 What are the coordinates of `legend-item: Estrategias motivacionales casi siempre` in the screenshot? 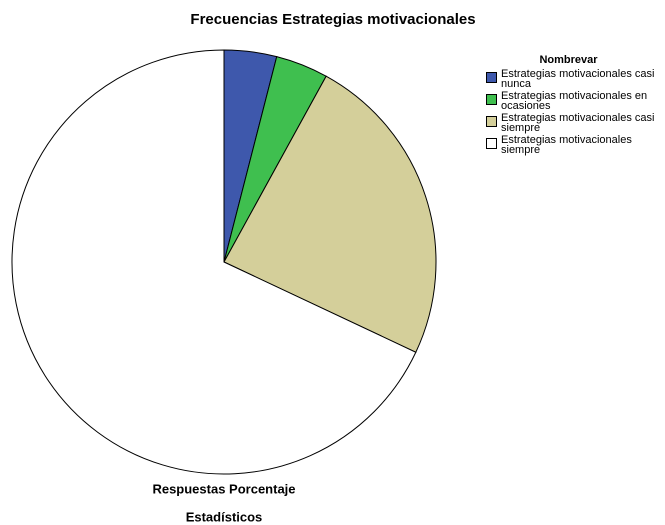 It's located at (573, 123).